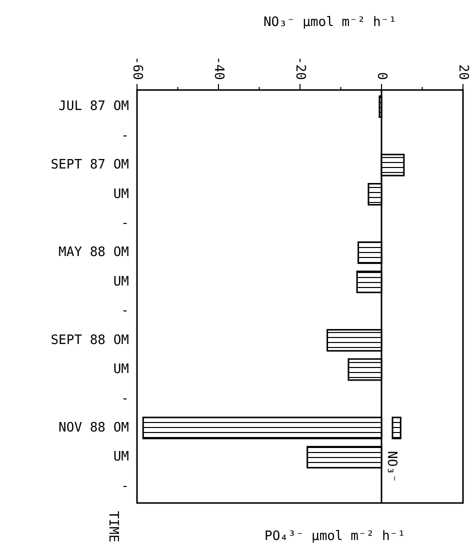 This screenshot has height=550, width=474. I want to click on y-tick-label: SEPT 88 OM, so click(90, 340).